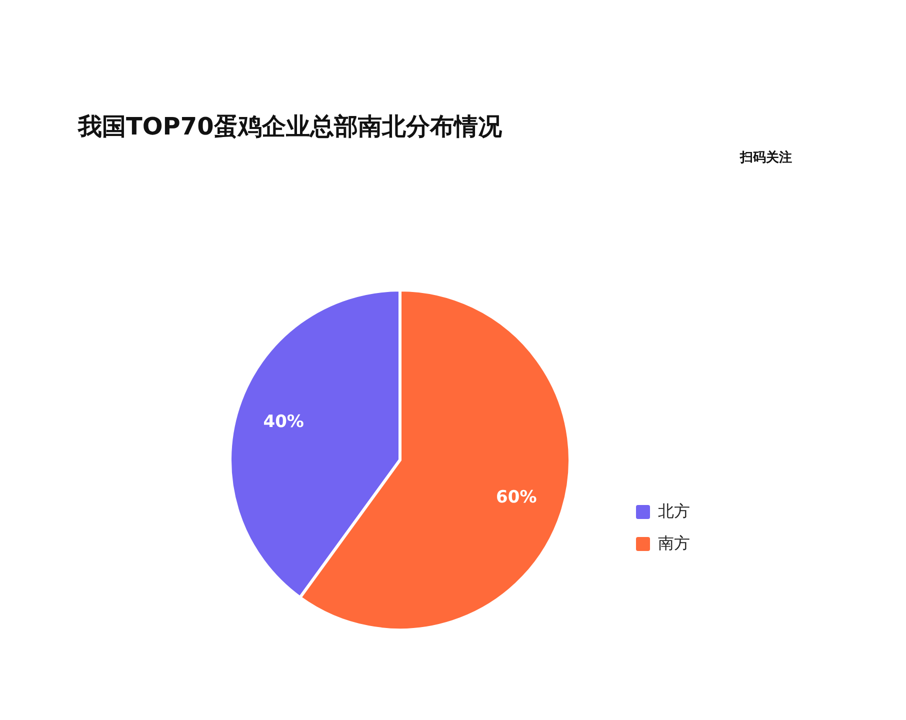 This screenshot has width=906, height=720. What do you see at coordinates (283, 422) in the screenshot?
I see `data-label: 40%` at bounding box center [283, 422].